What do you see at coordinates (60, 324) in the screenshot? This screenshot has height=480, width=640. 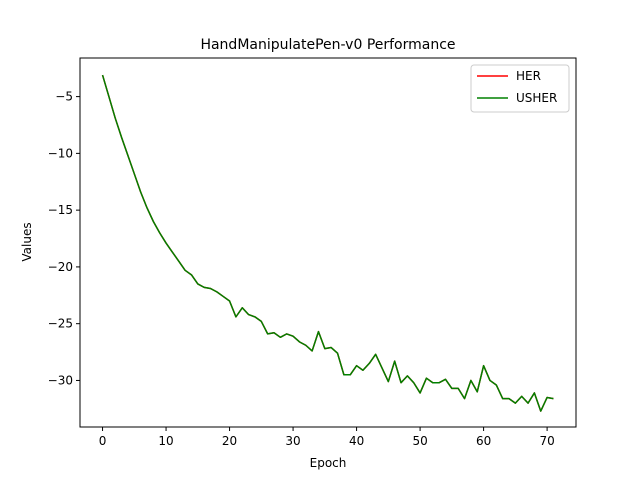 I see `y-tick-label: −25` at bounding box center [60, 324].